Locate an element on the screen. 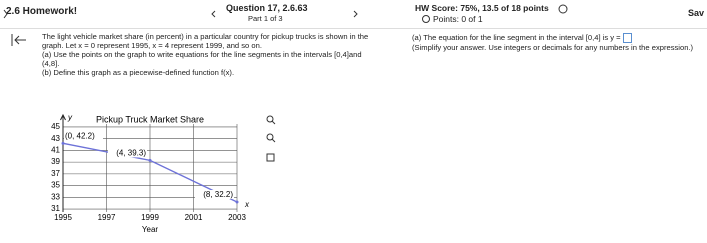 The image size is (707, 243). hw-score: HW Score: 75%, 13.5 of 18 points is located at coordinates (482, 8).